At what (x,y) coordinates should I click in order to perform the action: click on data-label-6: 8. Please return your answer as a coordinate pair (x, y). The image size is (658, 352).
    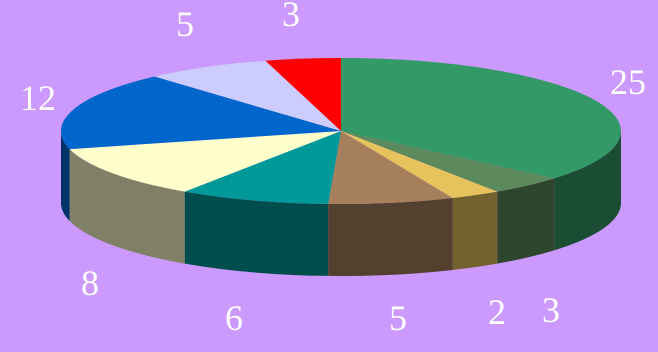
    Looking at the image, I should click on (90, 283).